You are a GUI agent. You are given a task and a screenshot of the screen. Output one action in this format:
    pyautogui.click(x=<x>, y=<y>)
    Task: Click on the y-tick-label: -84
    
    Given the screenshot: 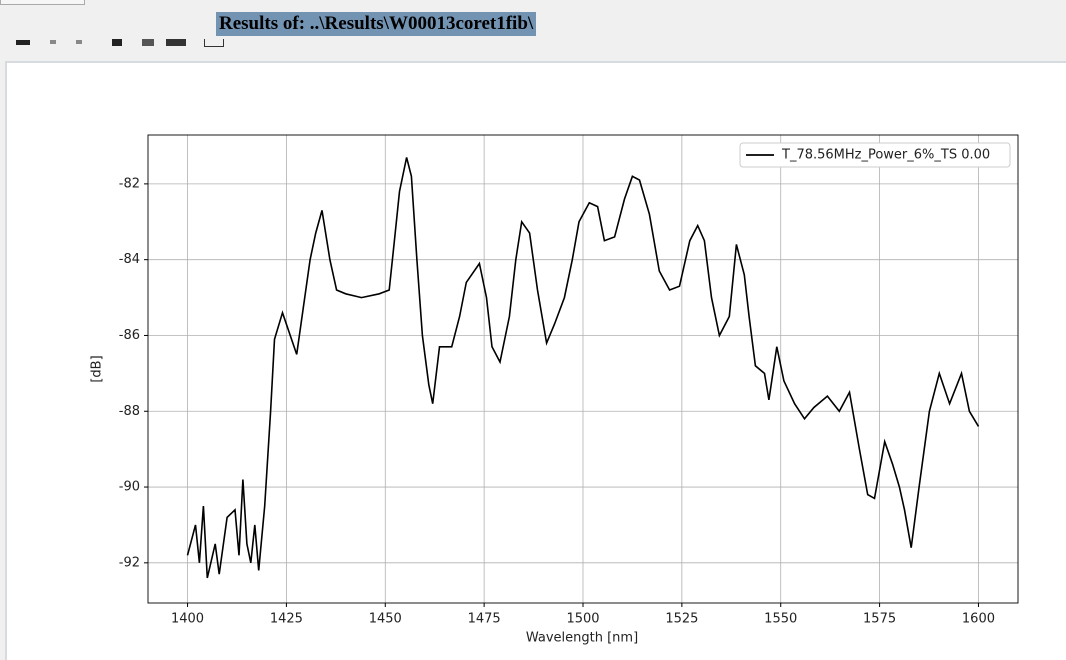 What is the action you would take?
    pyautogui.click(x=129, y=259)
    